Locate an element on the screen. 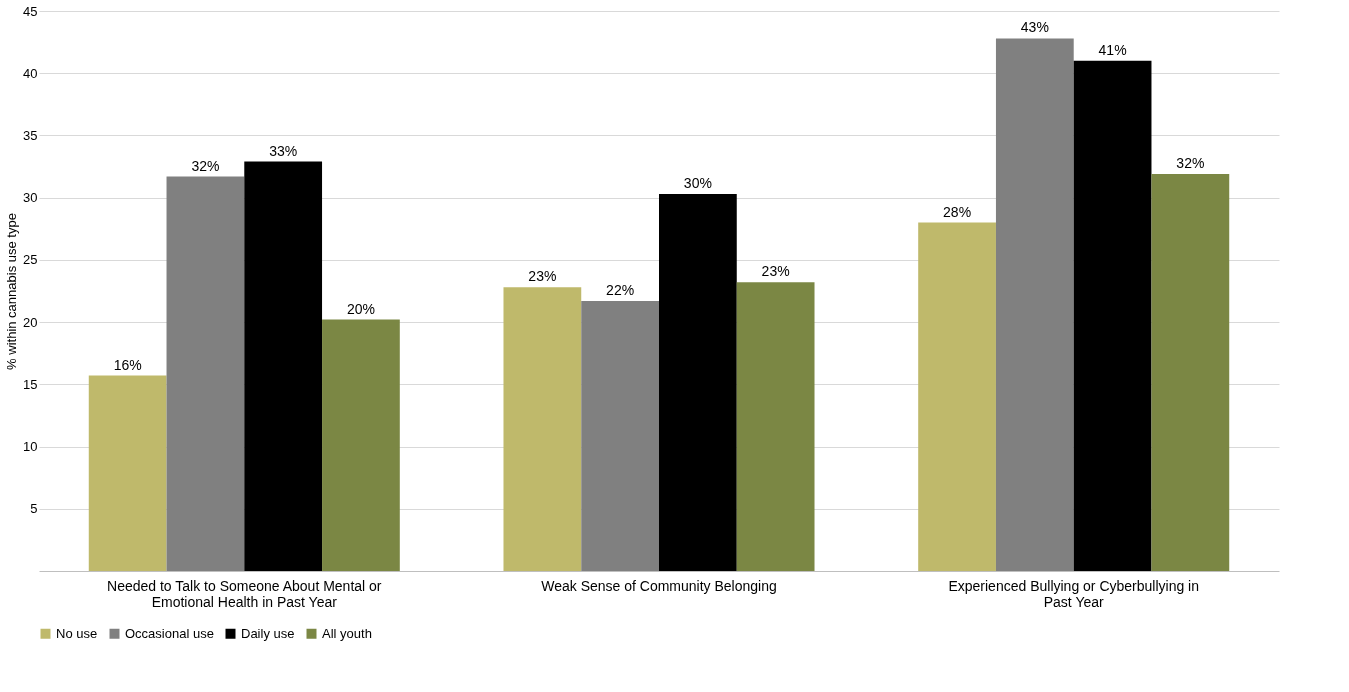 The image size is (1349, 692). data-label: 30% is located at coordinates (697, 182).